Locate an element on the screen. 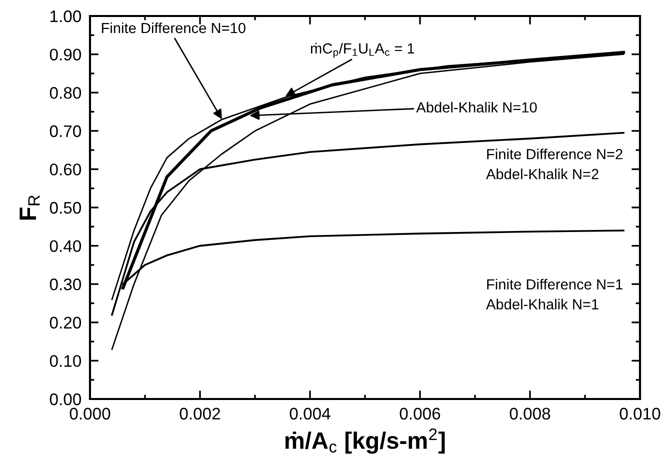 The height and width of the screenshot is (470, 663). y-tick-label: 1.00 is located at coordinates (66, 16).